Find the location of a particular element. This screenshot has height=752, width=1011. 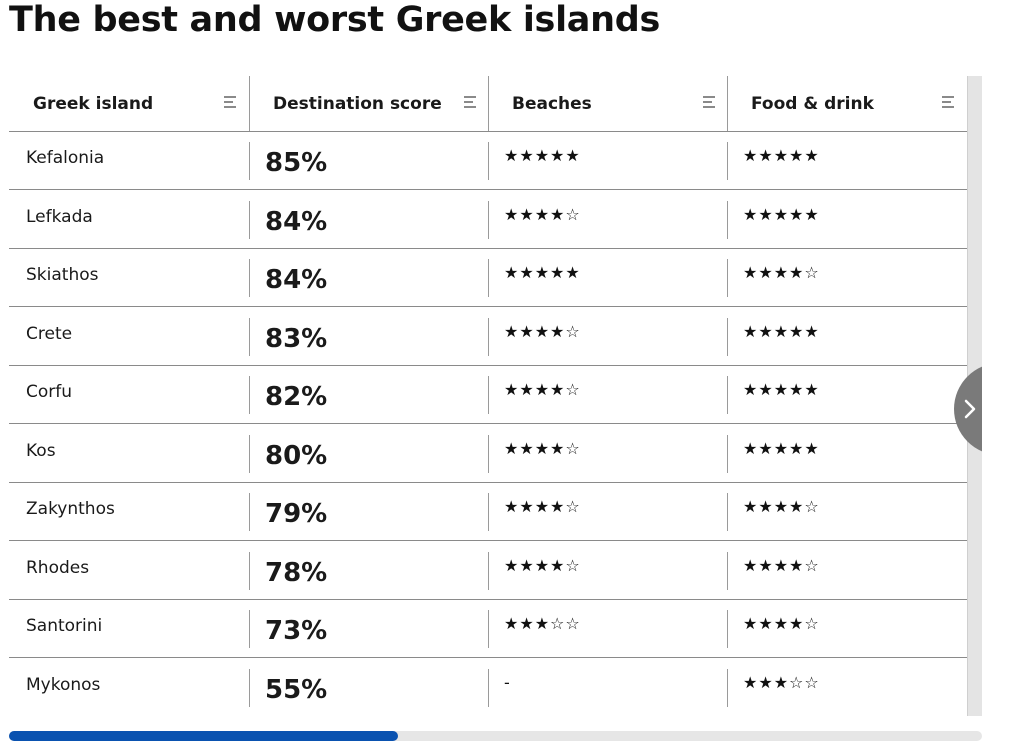

destination-score: 73% is located at coordinates (296, 631).